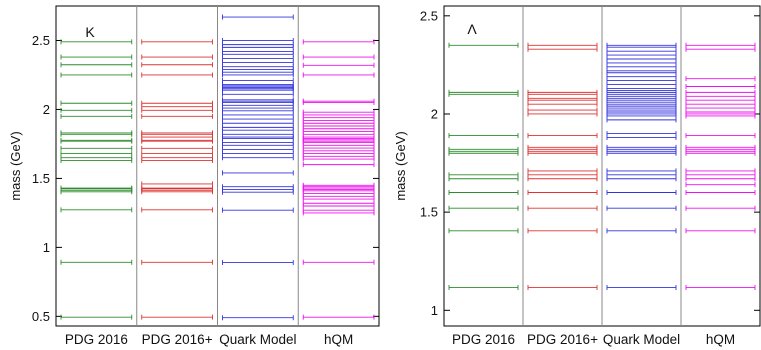 Image resolution: width=761 pixels, height=350 pixels. I want to click on panel-label: K, so click(90, 32).